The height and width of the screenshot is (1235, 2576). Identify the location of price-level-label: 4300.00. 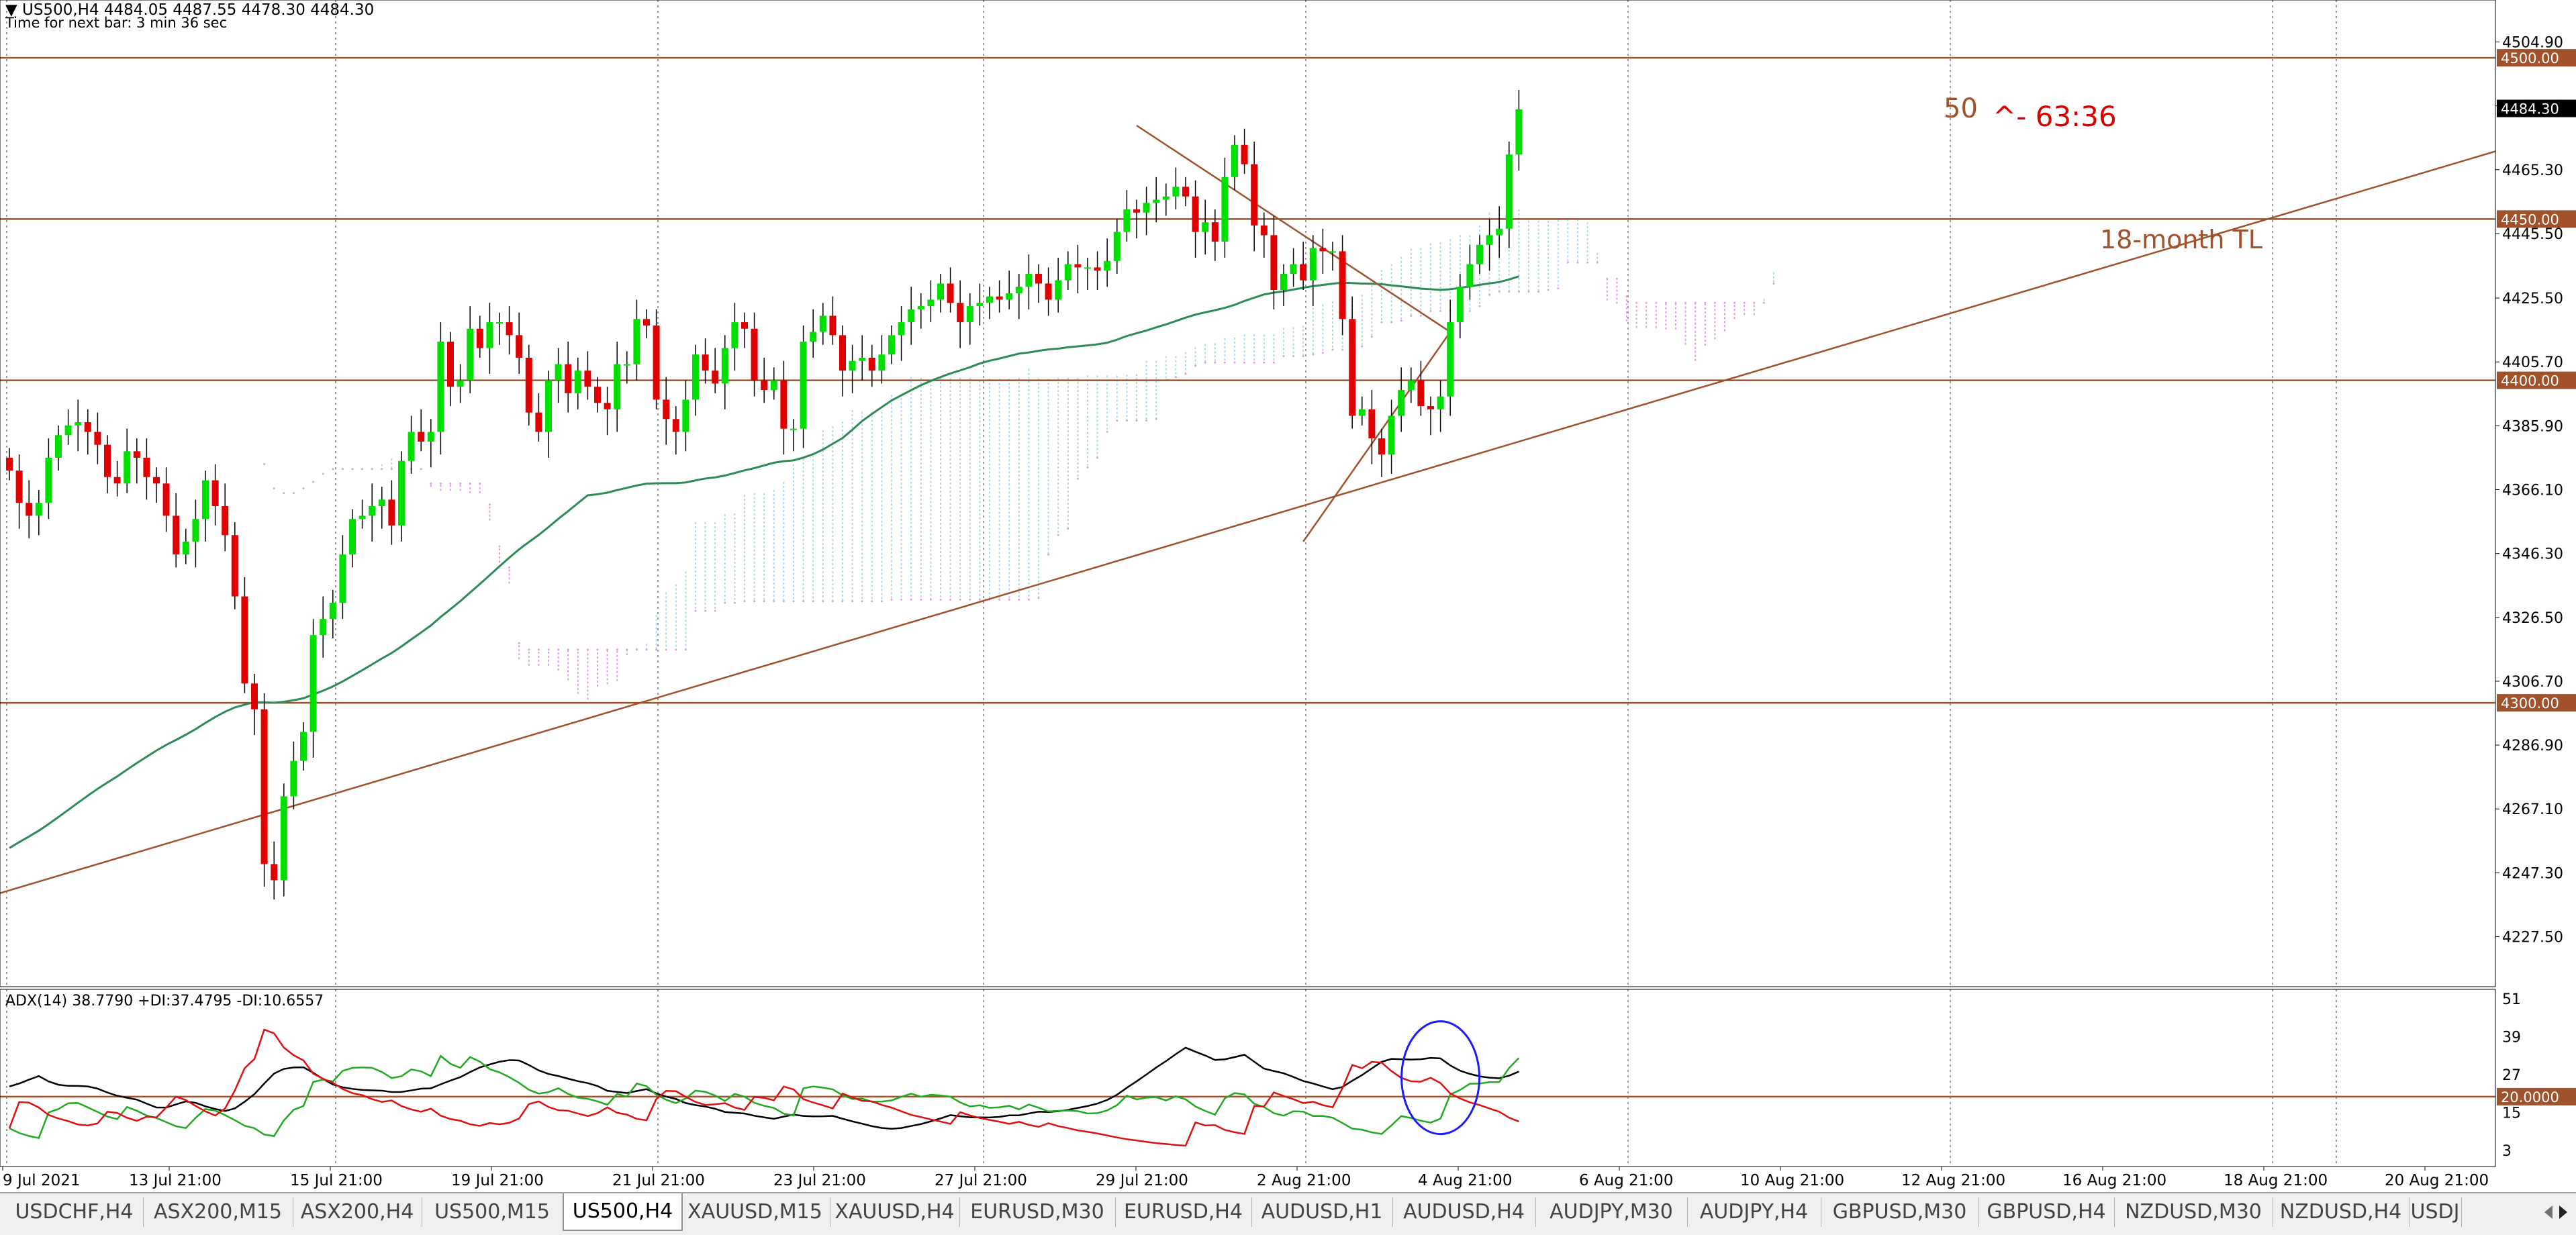
(2530, 703).